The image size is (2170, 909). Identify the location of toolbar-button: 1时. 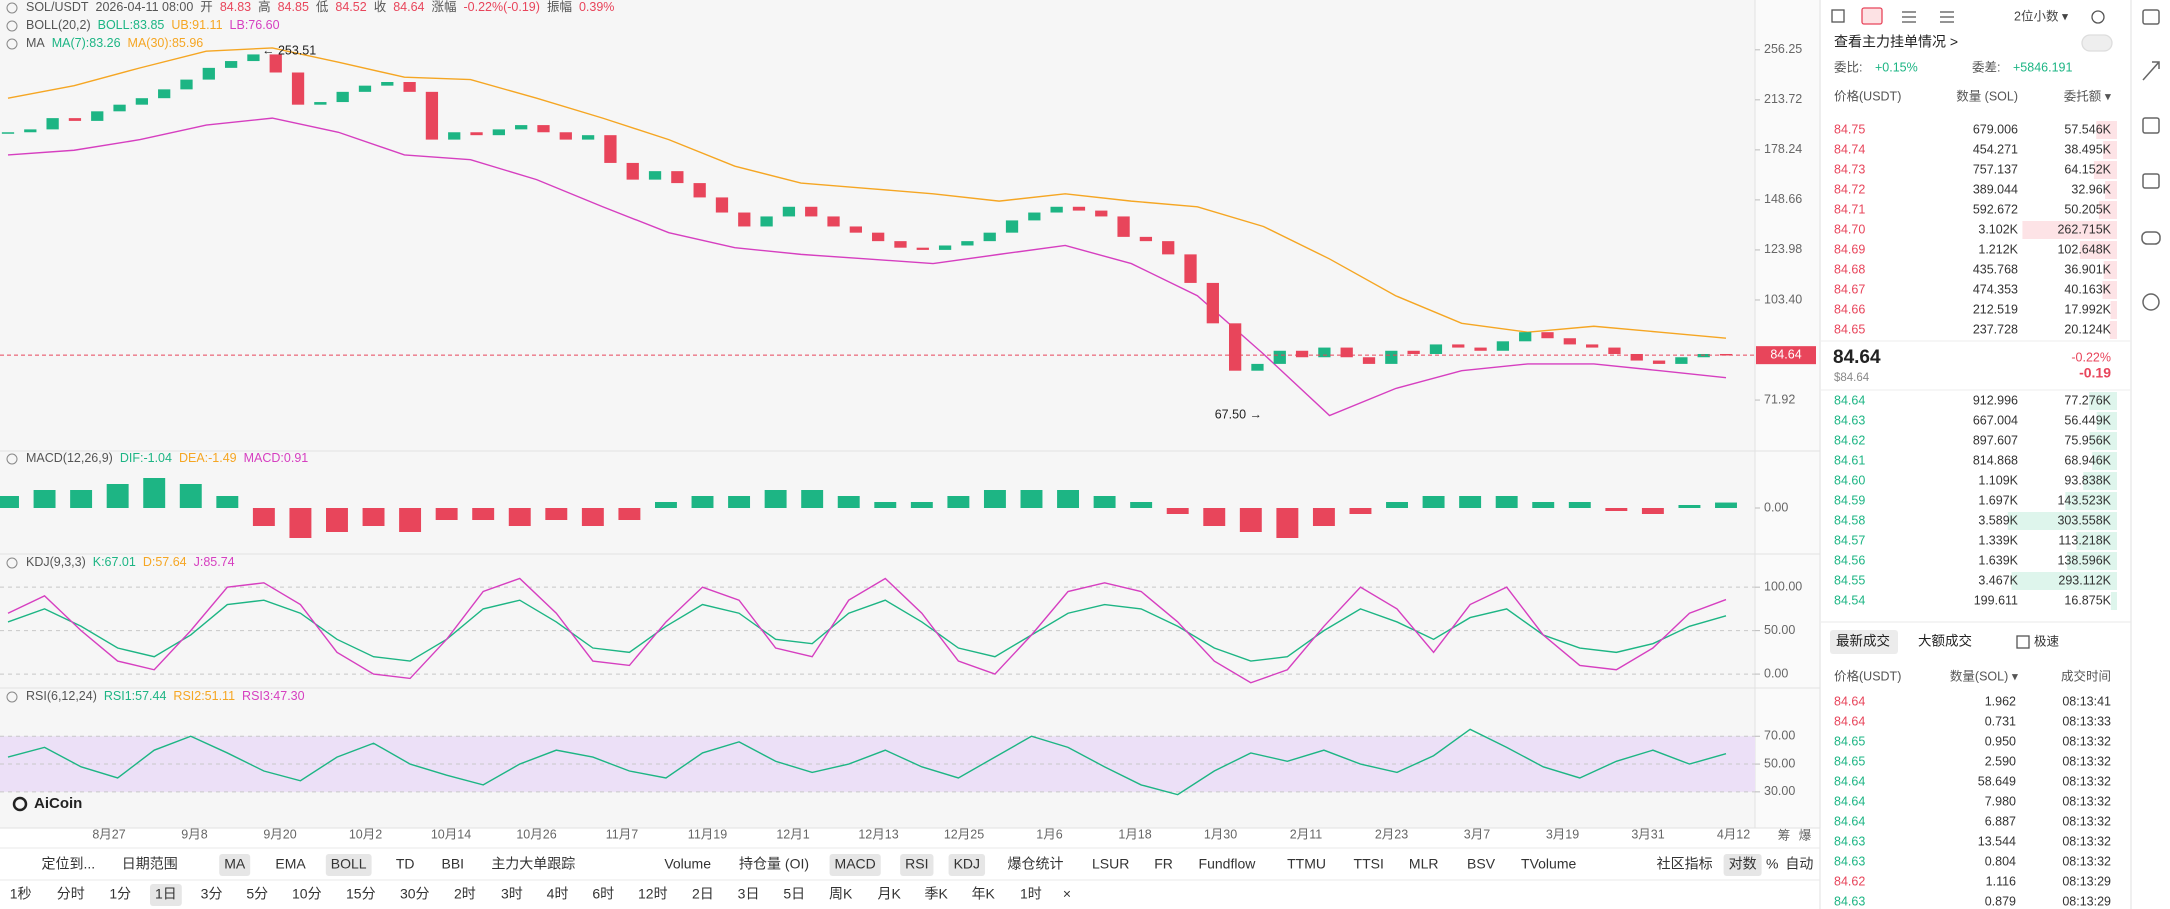
(1031, 894).